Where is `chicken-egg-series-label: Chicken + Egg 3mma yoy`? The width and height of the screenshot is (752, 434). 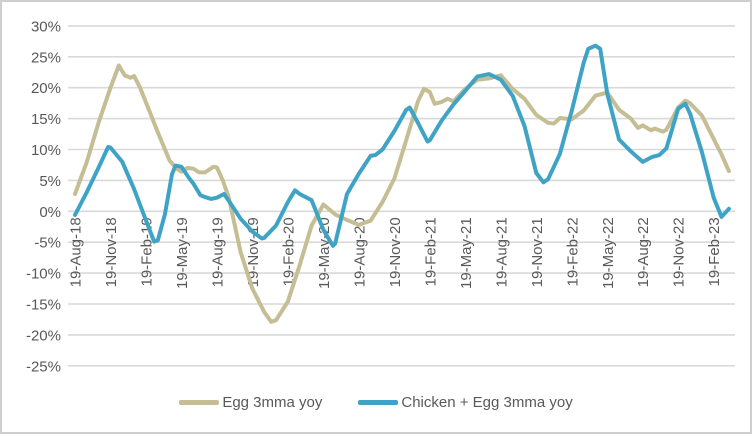
chicken-egg-series-label: Chicken + Egg 3mma yoy is located at coordinates (487, 402).